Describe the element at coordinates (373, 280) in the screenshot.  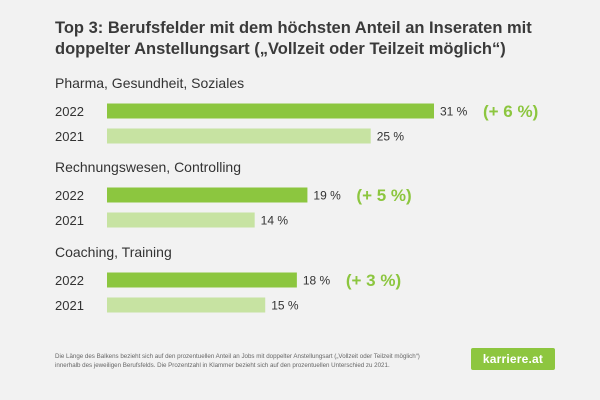
I see `delta-label: (+ 3 %)` at that location.